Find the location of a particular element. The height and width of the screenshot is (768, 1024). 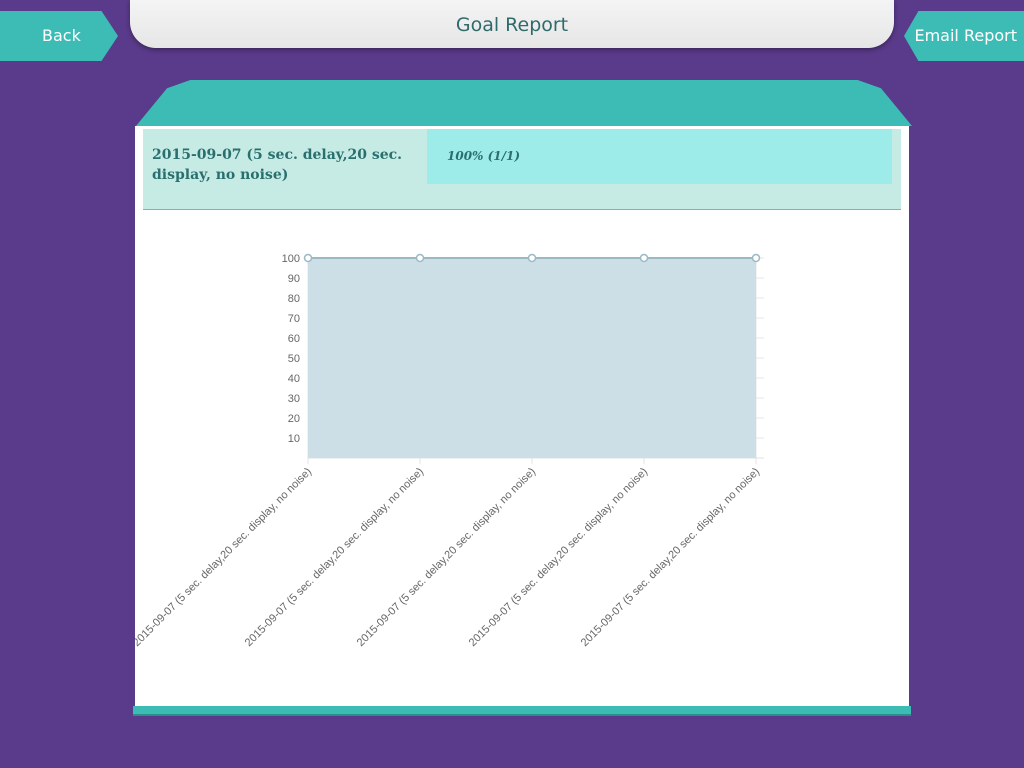

y-tick-label: 90 is located at coordinates (294, 279).